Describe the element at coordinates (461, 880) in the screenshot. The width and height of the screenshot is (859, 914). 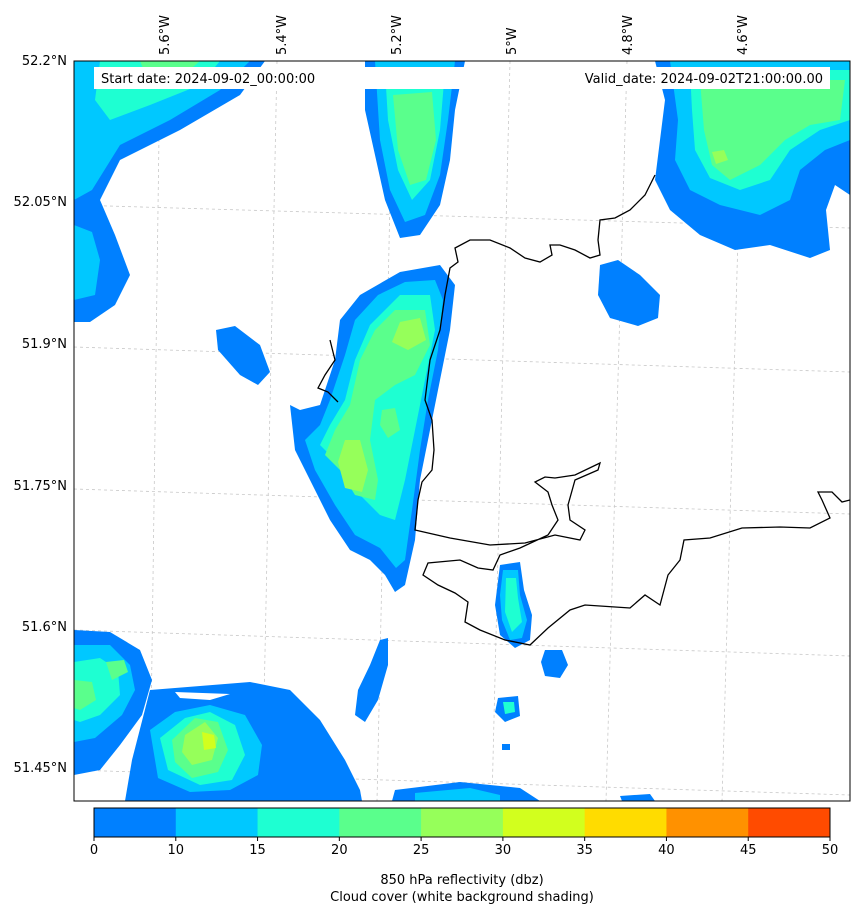
I see `colorbar-label: 850 hPa reflectivity (dbz)` at that location.